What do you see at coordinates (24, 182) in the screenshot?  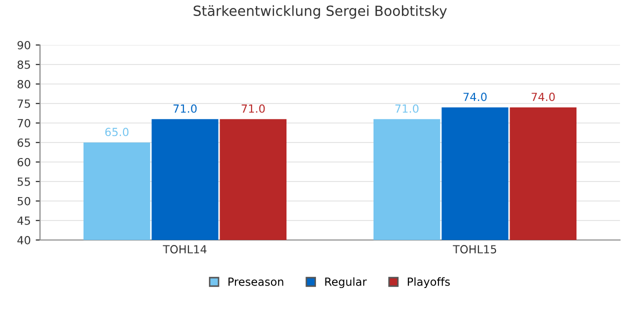 I see `y-tick-label: 55` at bounding box center [24, 182].